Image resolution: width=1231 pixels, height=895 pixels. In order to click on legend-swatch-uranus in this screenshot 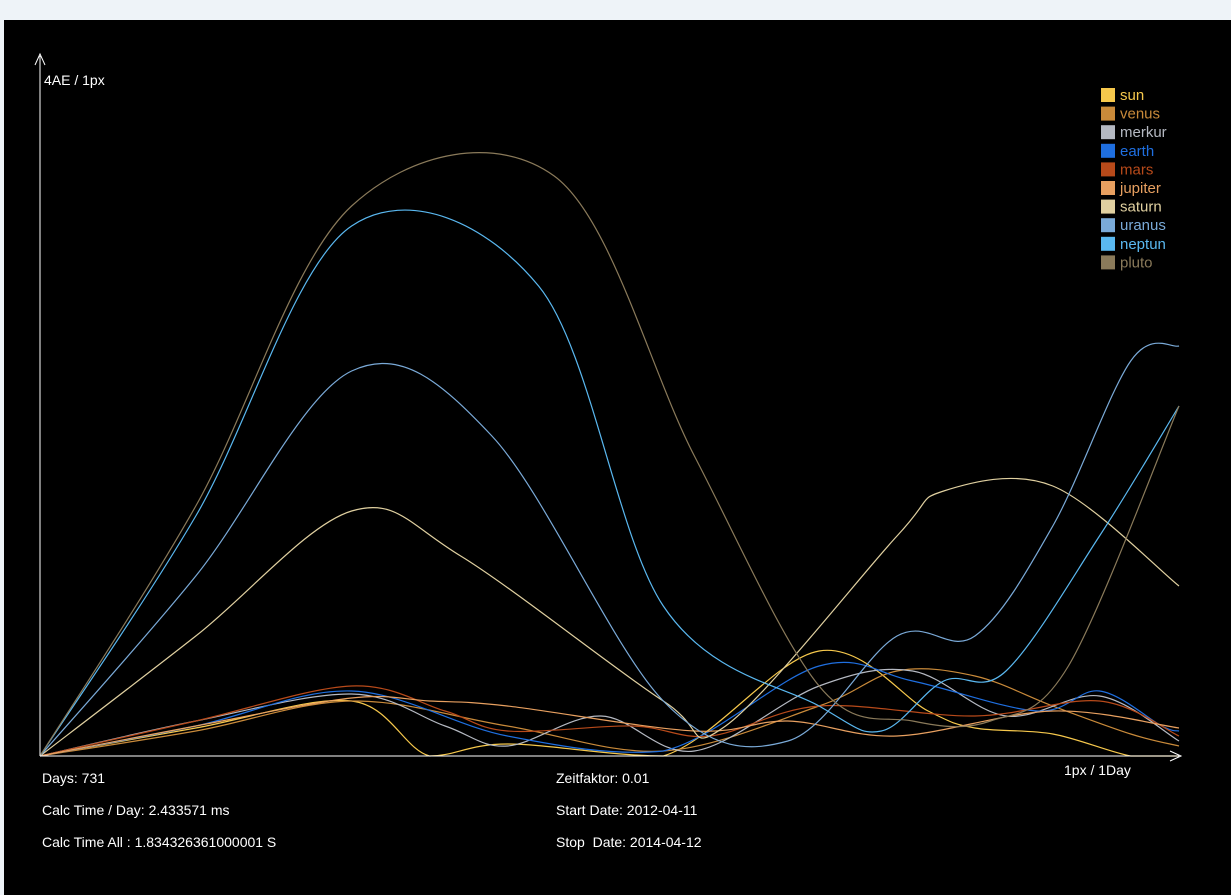, I will do `click(1108, 225)`.